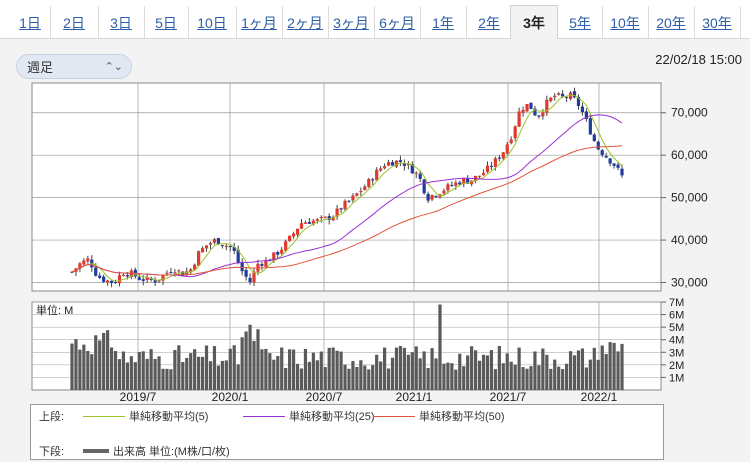 Image resolution: width=750 pixels, height=462 pixels. I want to click on tab-10年: 10年, so click(625, 22).